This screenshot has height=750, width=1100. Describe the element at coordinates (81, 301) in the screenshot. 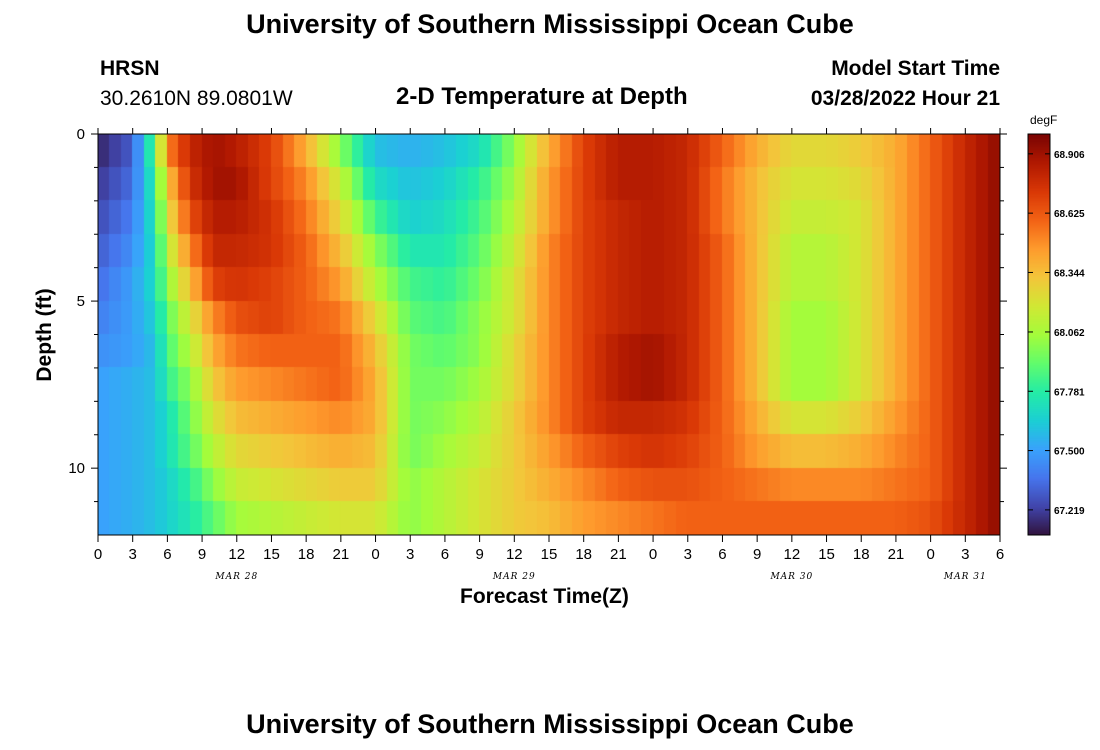

I see `y-tick-label: 5` at that location.